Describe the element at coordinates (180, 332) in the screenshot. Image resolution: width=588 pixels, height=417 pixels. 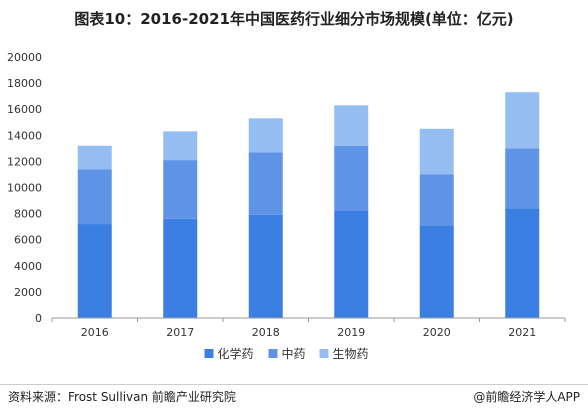
I see `x-tick-label: 2017` at that location.